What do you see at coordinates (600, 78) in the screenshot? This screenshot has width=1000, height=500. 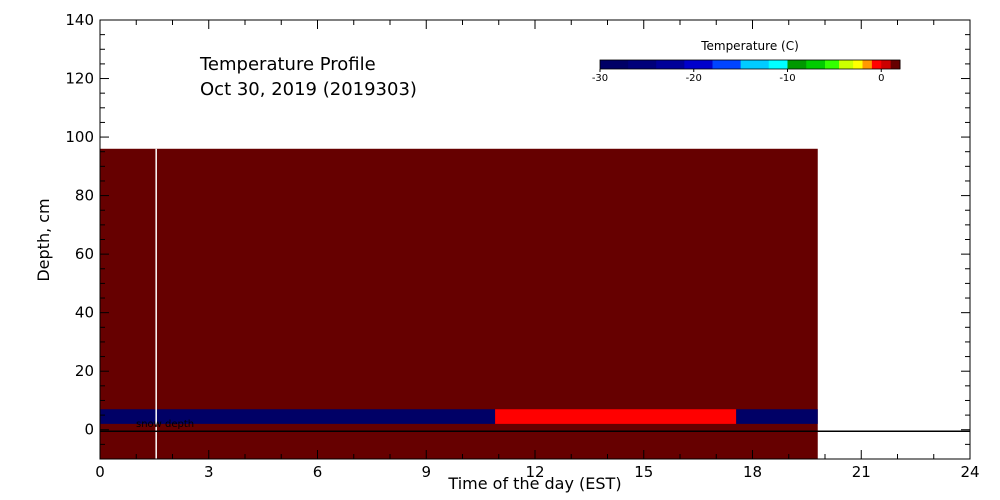 I see `colorbar-tick-label: -30` at bounding box center [600, 78].